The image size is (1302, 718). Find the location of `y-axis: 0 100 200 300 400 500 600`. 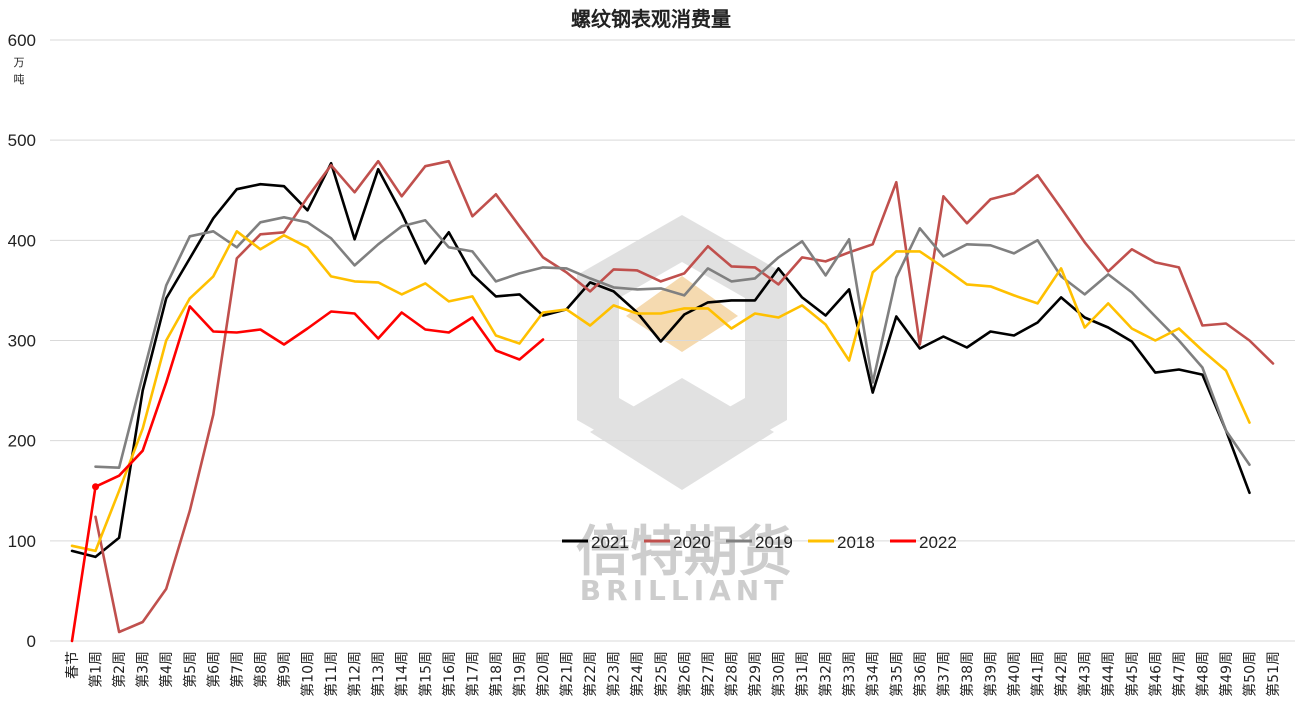

y-axis: 0 100 200 300 400 500 600 is located at coordinates (22, 341).